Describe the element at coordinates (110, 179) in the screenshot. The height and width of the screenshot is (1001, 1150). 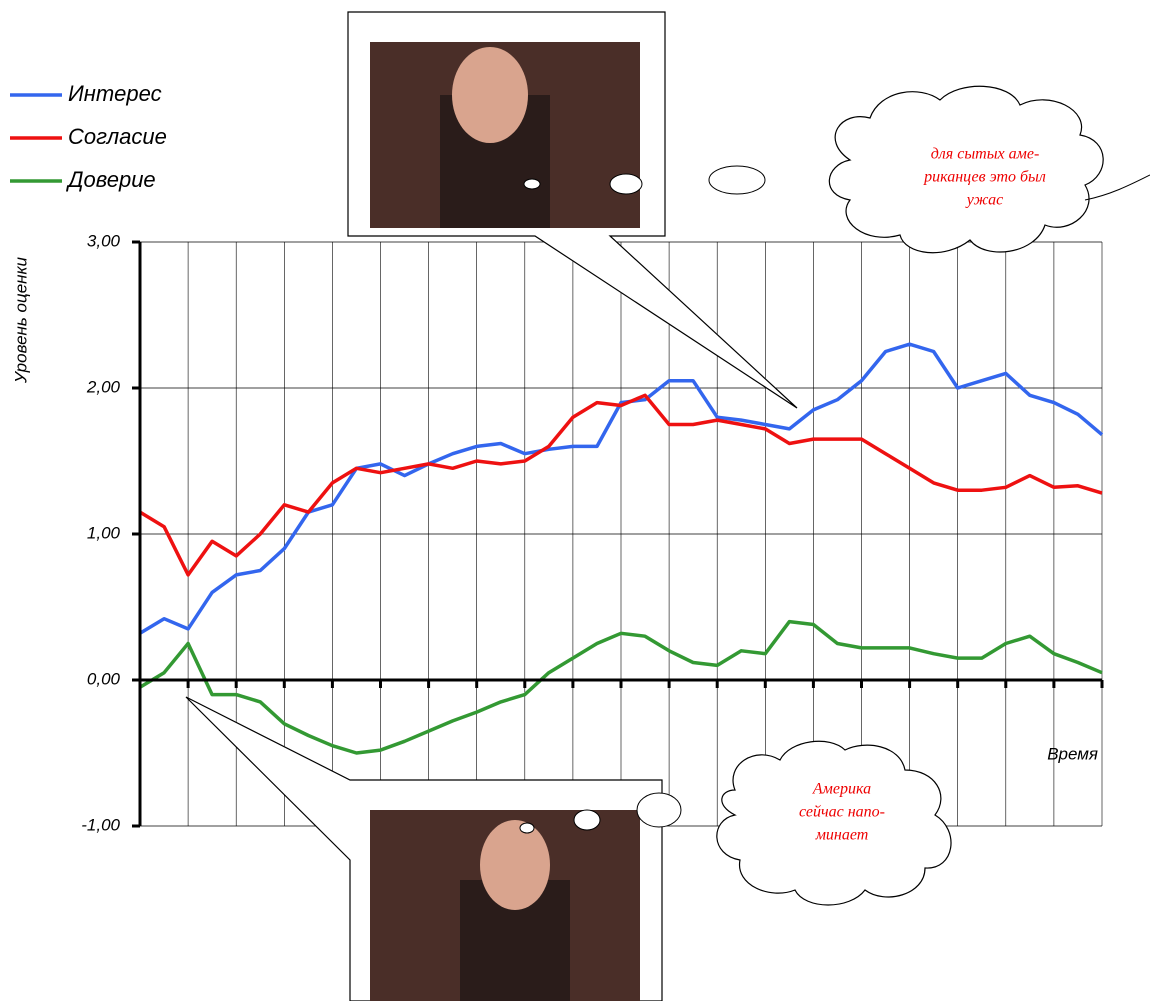
I see `legend-label: Доверие` at that location.